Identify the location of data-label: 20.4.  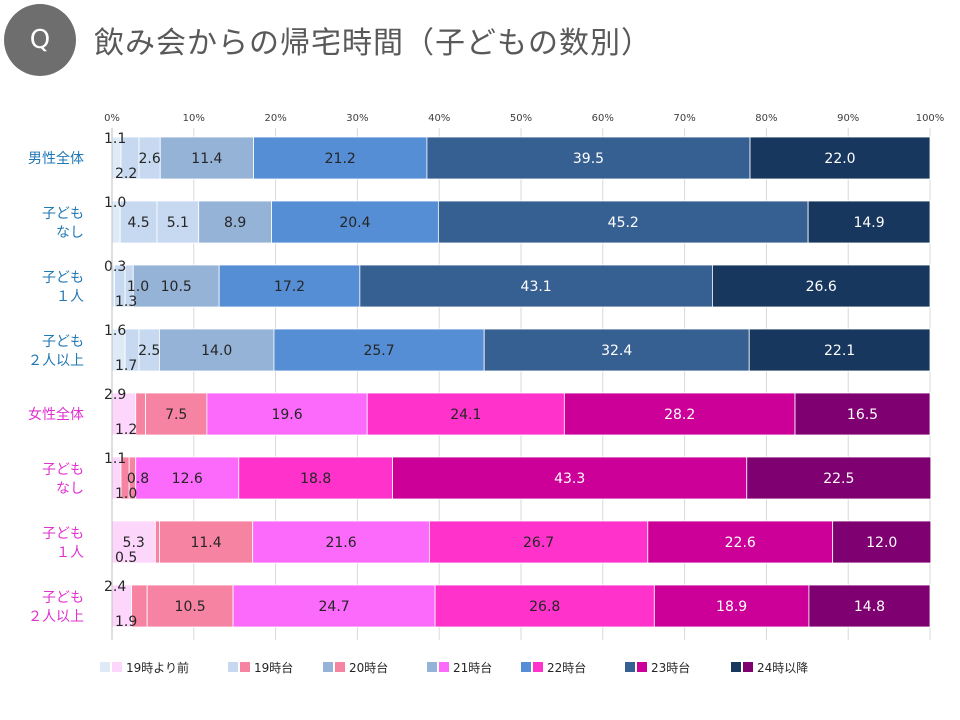
(354, 223).